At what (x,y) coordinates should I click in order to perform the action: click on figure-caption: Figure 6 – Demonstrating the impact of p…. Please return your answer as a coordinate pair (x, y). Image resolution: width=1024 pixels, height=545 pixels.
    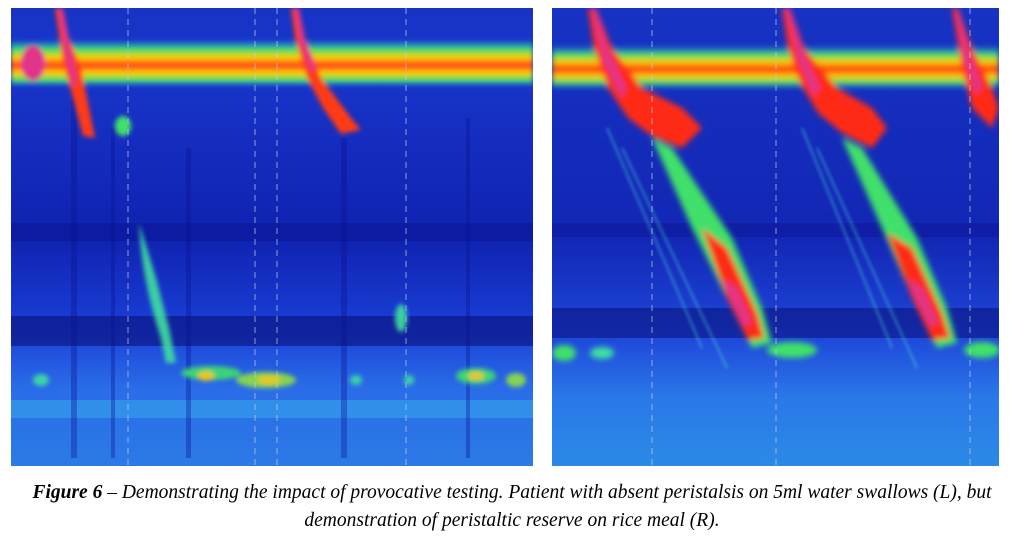
    Looking at the image, I should click on (512, 507).